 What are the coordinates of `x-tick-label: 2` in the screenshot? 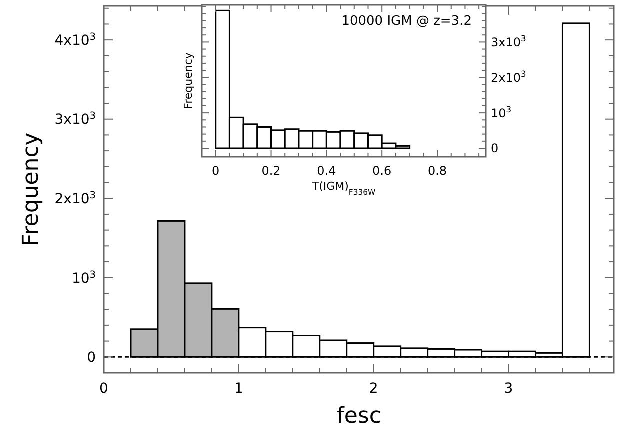 It's located at (373, 389).